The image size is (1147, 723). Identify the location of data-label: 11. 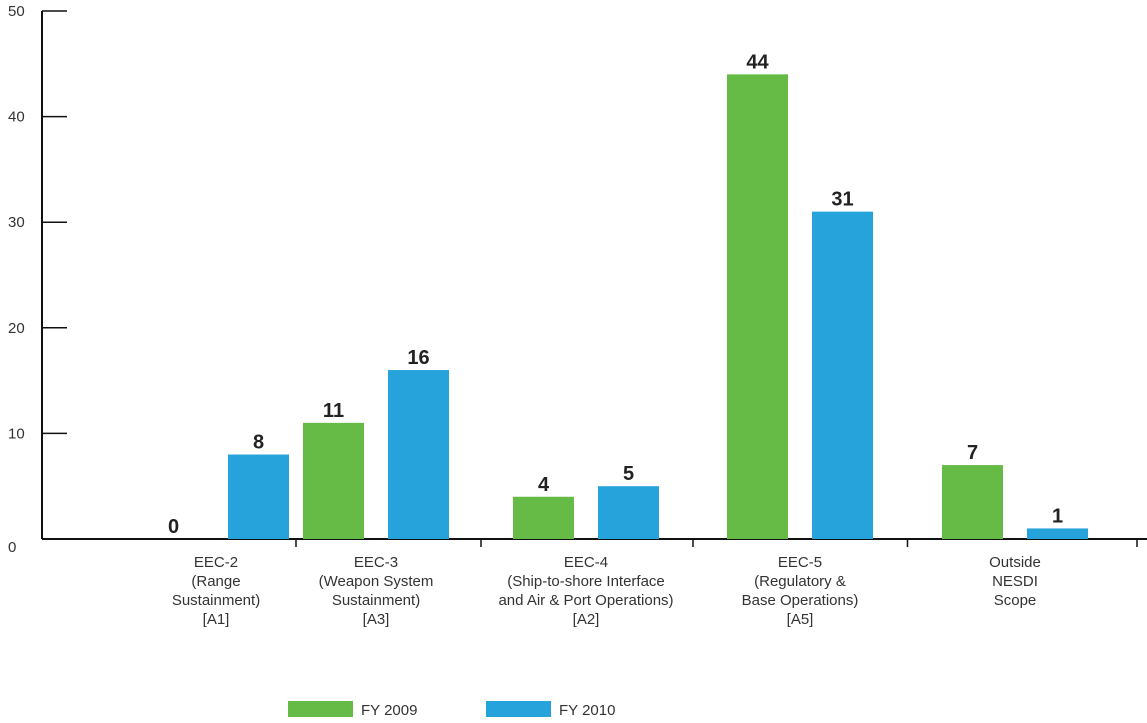
(333, 411).